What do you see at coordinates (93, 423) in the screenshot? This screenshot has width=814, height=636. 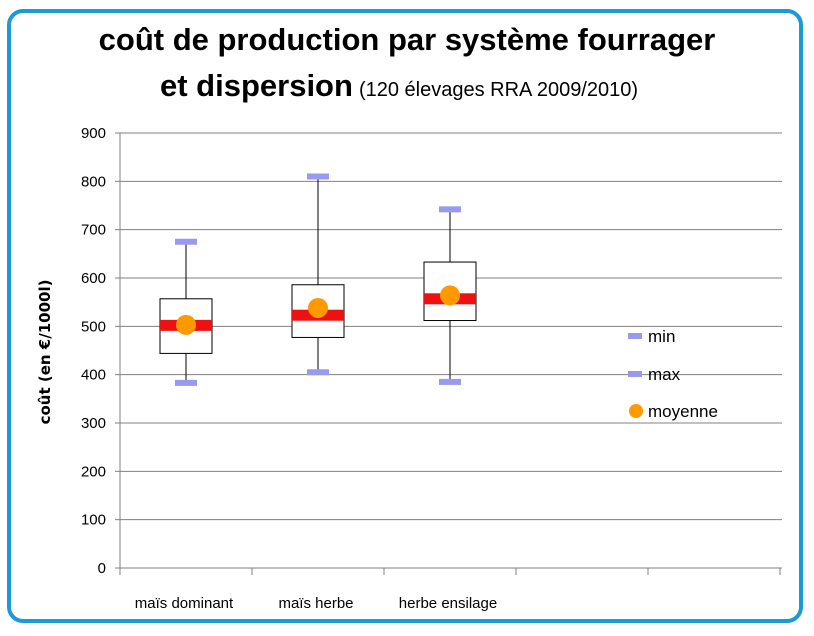 I see `y-tick-label: 300` at bounding box center [93, 423].